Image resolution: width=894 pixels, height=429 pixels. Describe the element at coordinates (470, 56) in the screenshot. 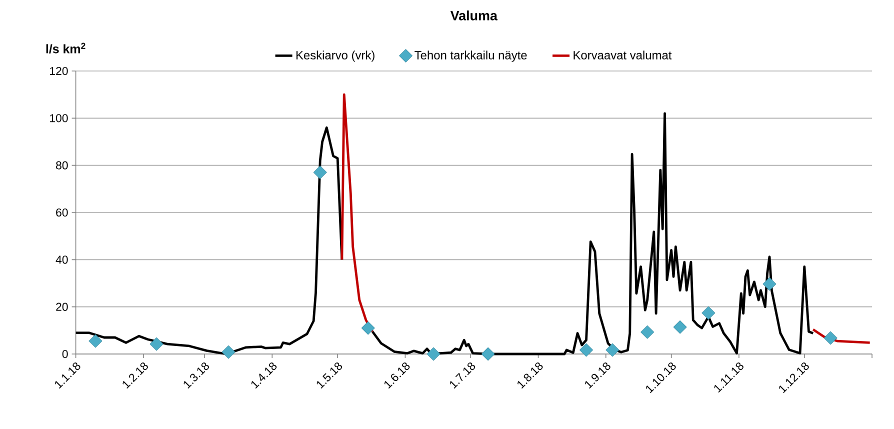

I see `legend-label: Tehon tarkkailu näyte` at that location.